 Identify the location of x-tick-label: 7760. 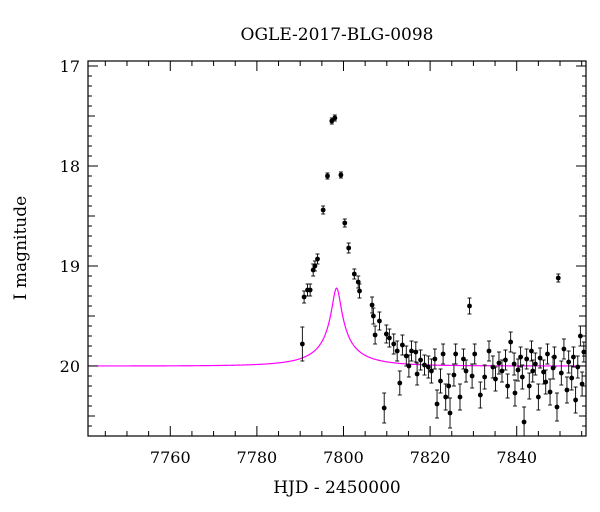
(170, 457).